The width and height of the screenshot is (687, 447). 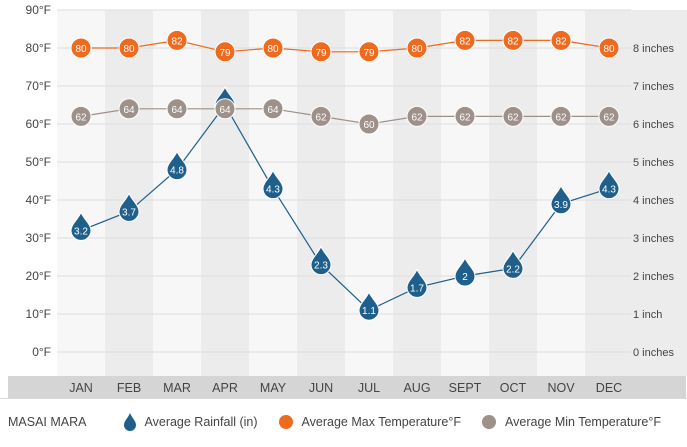 I want to click on y-tick-label: 50°F, so click(x=38, y=162).